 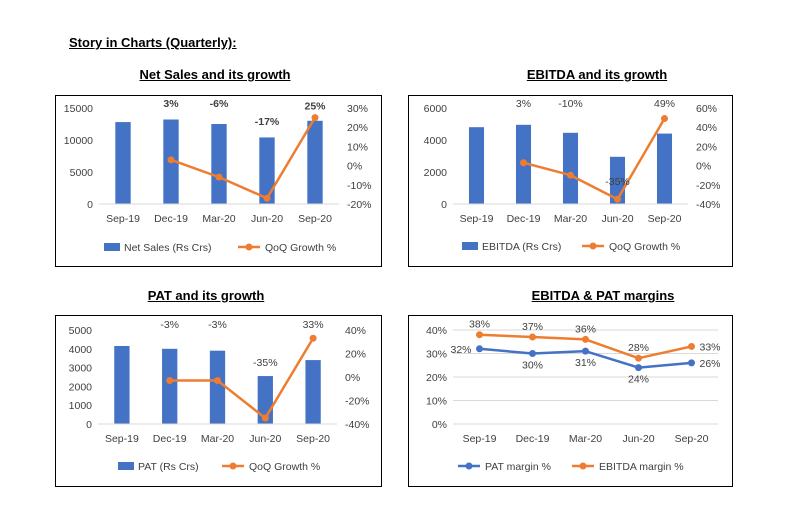 I want to click on data-label: 38%, so click(x=479, y=325).